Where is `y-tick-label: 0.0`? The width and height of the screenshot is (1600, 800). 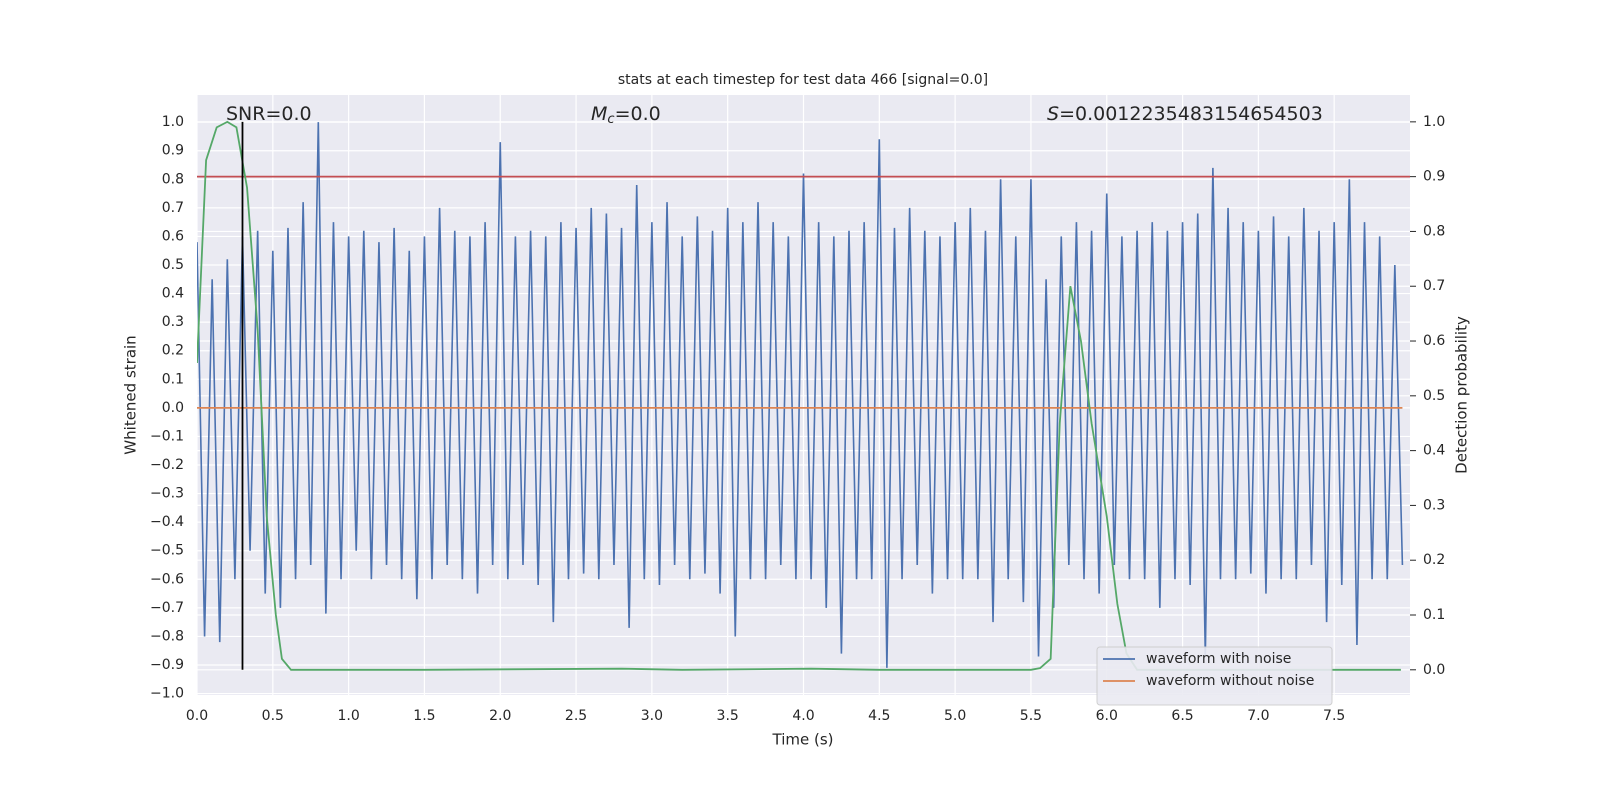 y-tick-label: 0.0 is located at coordinates (173, 408).